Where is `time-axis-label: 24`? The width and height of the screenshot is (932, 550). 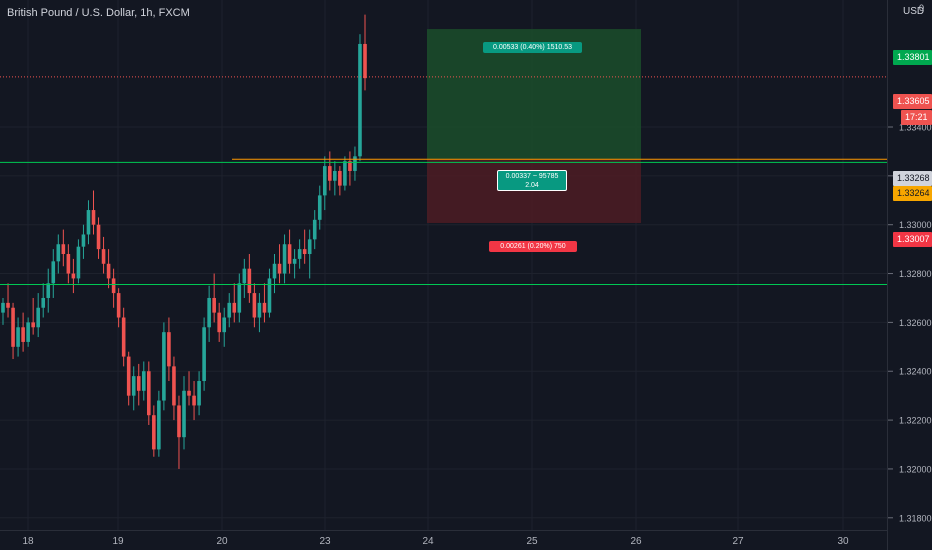
time-axis-label: 24 is located at coordinates (428, 541).